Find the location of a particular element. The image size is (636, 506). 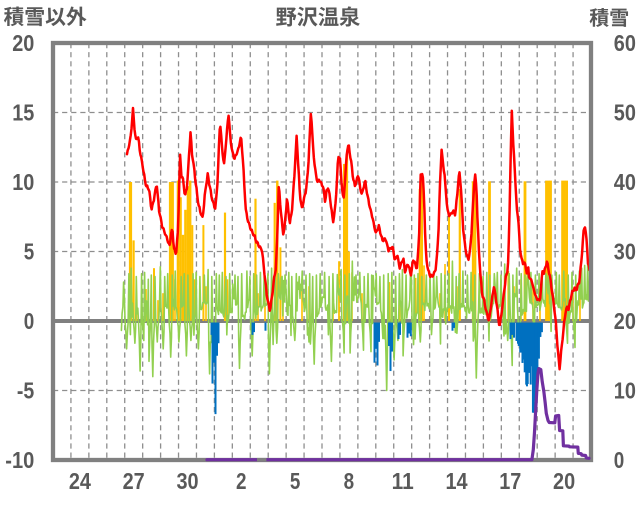

svg-text: 27 is located at coordinates (134, 481).